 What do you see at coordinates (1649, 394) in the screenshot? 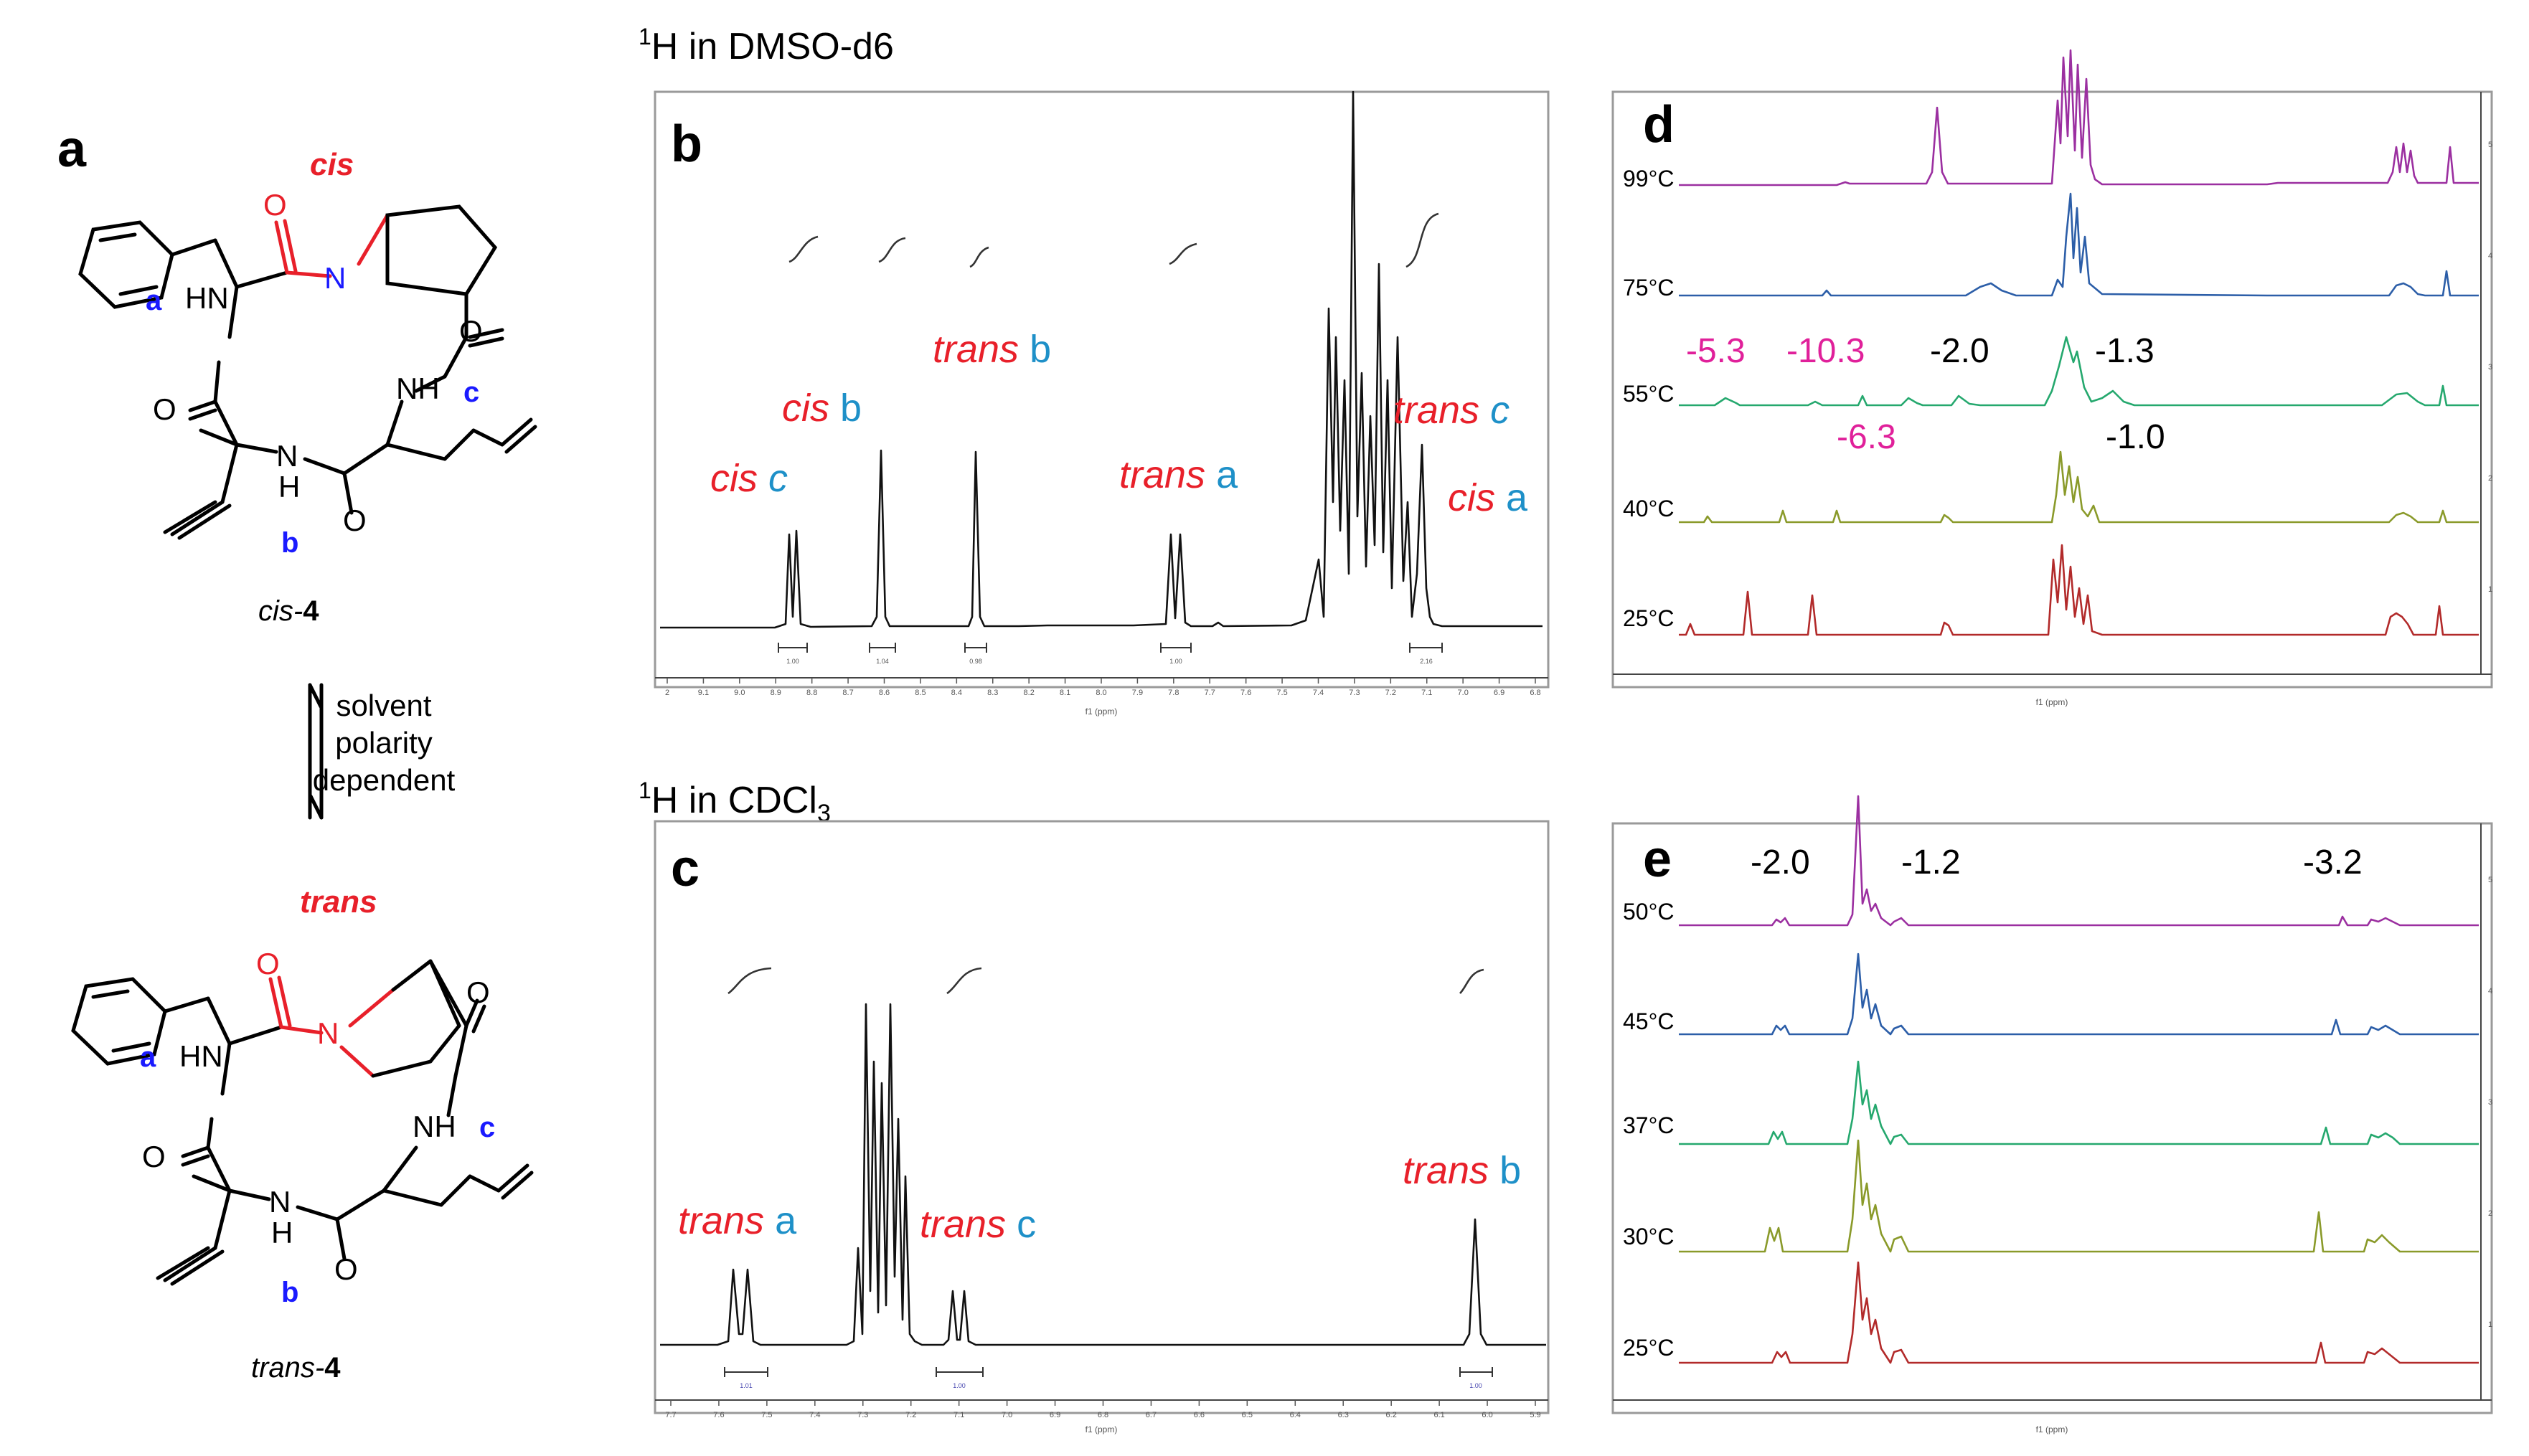
I see `temp-d-55: 55°C` at bounding box center [1649, 394].